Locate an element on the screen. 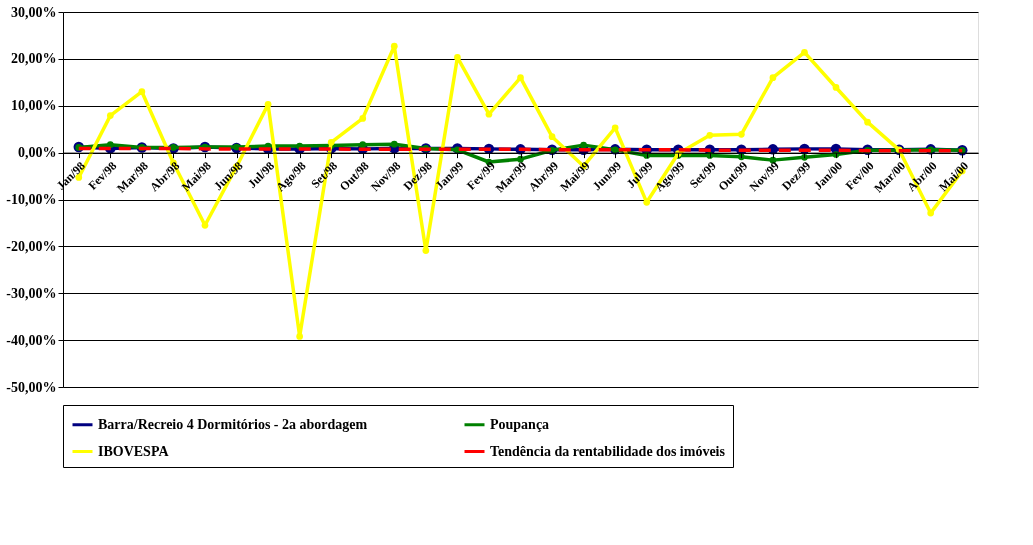  y-tick-label: -50,00% is located at coordinates (31, 387).